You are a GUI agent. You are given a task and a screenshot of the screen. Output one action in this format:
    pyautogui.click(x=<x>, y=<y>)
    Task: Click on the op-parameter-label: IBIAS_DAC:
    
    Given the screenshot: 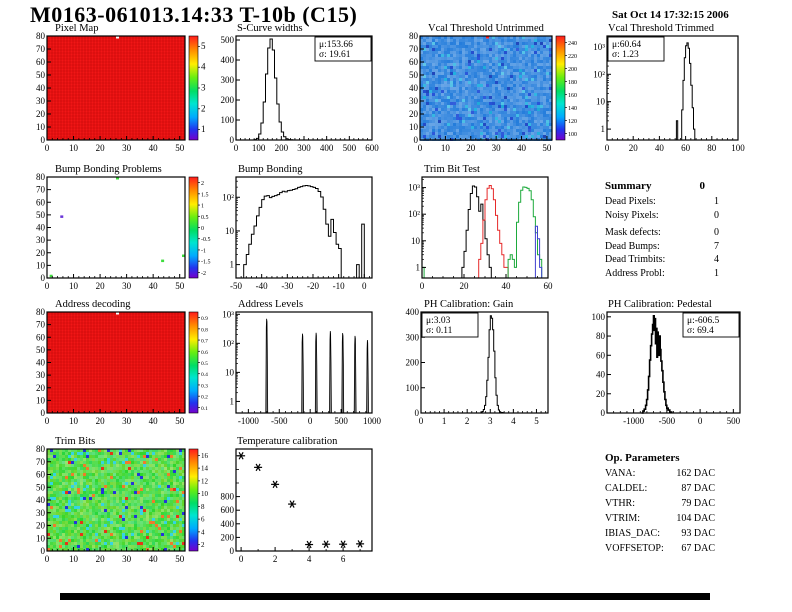 What is the action you would take?
    pyautogui.click(x=633, y=533)
    